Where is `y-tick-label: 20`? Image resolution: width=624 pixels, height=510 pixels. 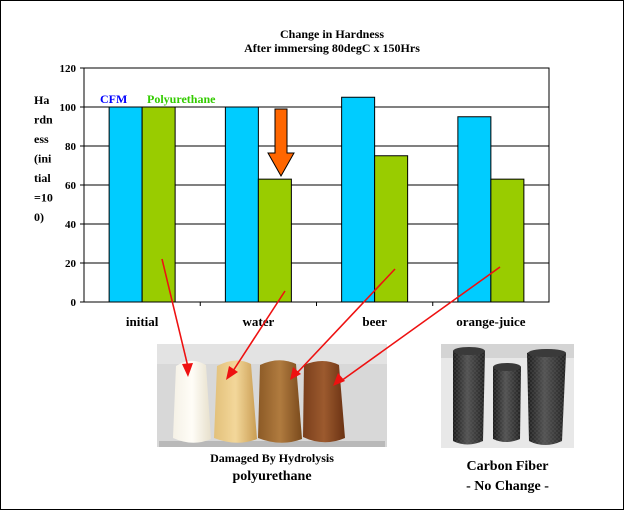 y-tick-label: 20 is located at coordinates (71, 264).